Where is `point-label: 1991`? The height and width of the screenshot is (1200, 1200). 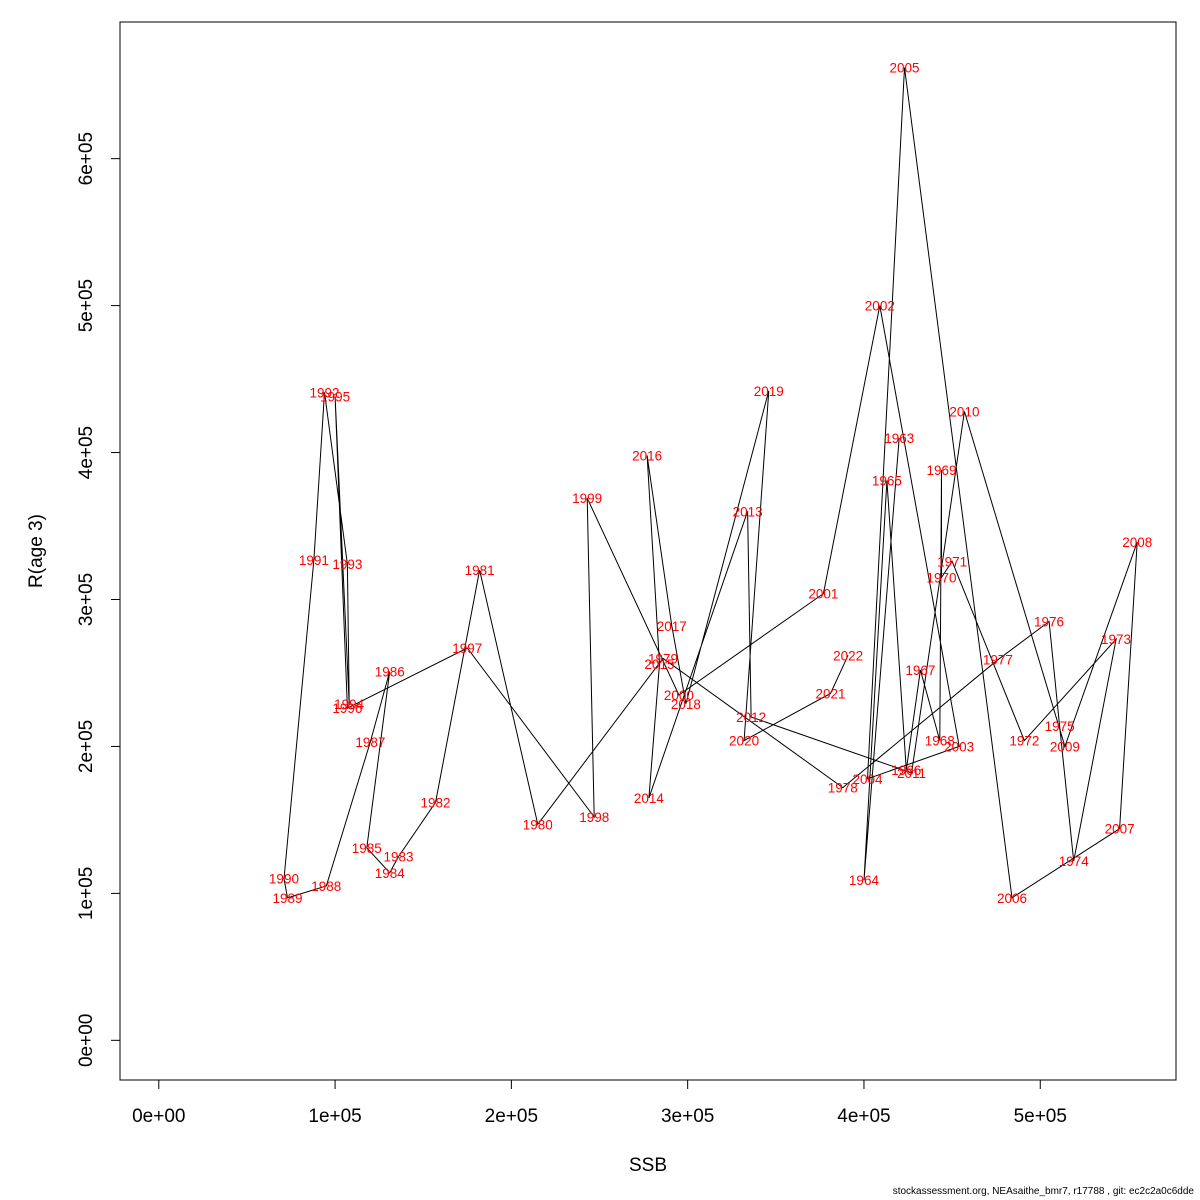 point-label: 1991 is located at coordinates (314, 560).